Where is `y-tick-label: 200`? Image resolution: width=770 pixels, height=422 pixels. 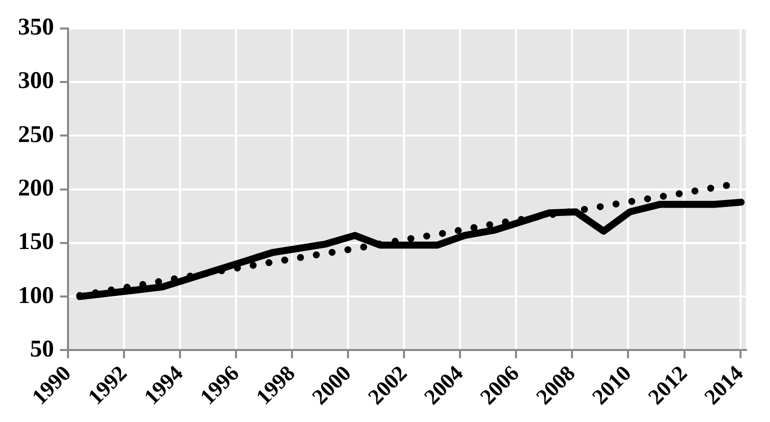 y-tick-label: 200 is located at coordinates (36, 189).